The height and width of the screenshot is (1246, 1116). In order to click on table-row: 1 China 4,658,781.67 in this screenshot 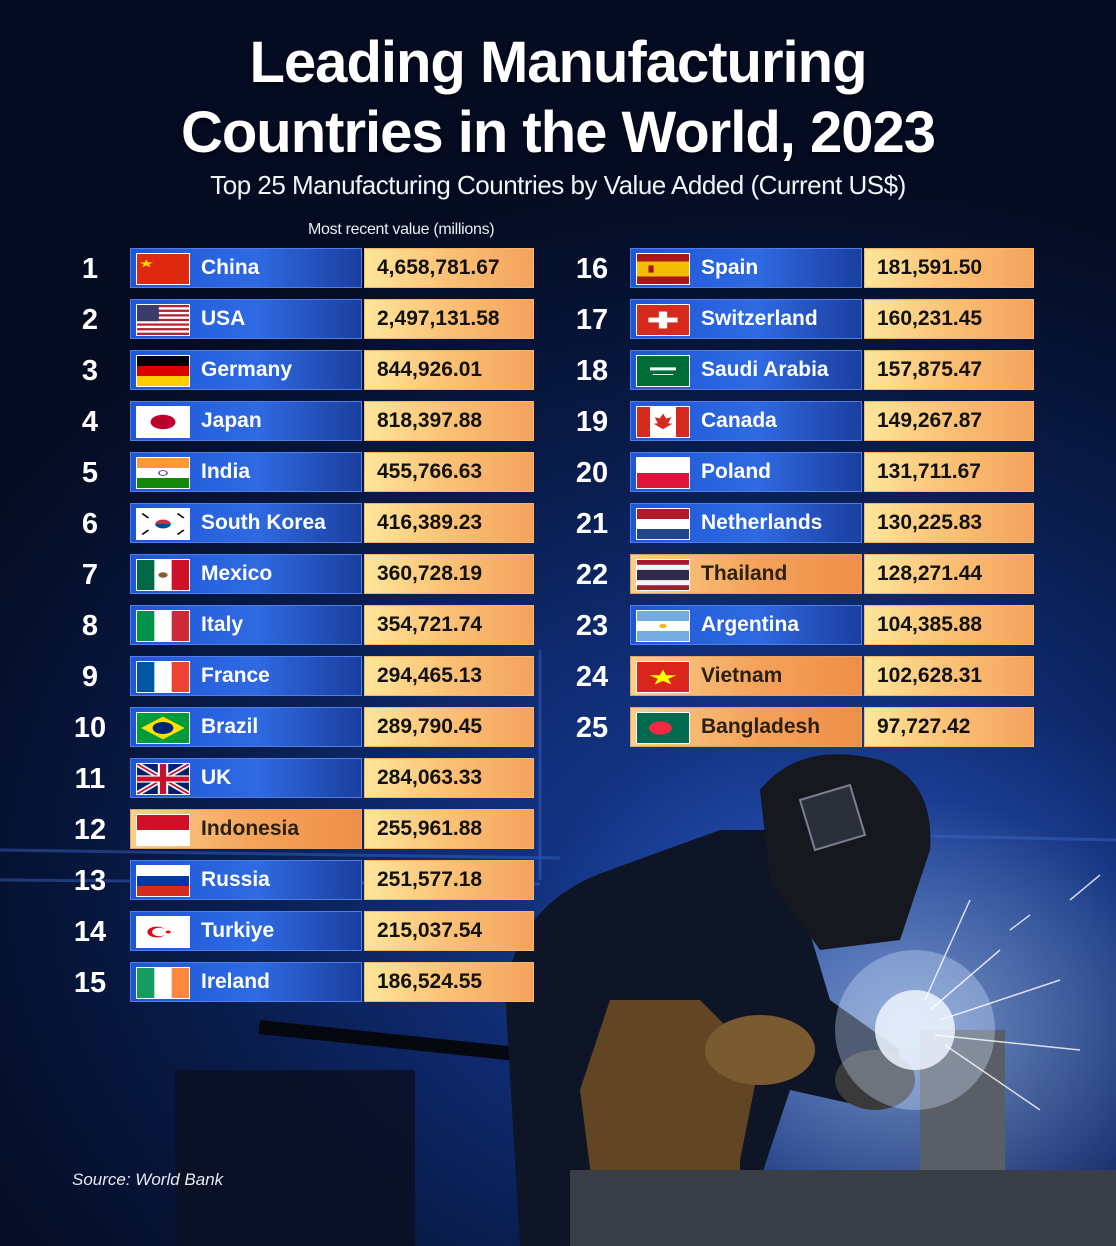, I will do `click(558, 269)`.